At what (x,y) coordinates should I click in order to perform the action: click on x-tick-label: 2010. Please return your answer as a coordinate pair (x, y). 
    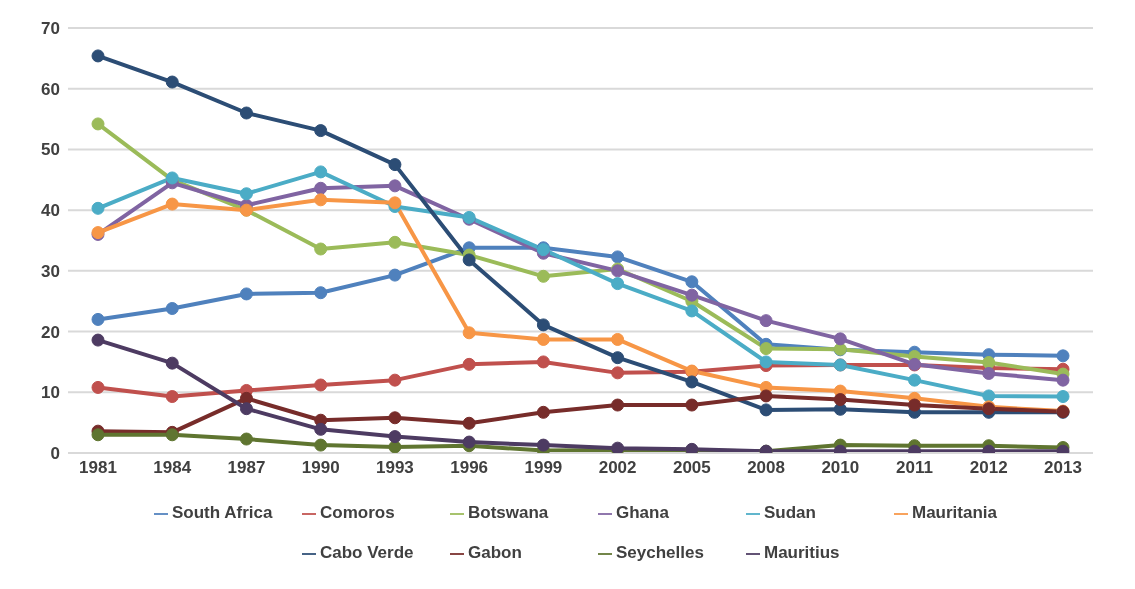
    Looking at the image, I should click on (840, 468).